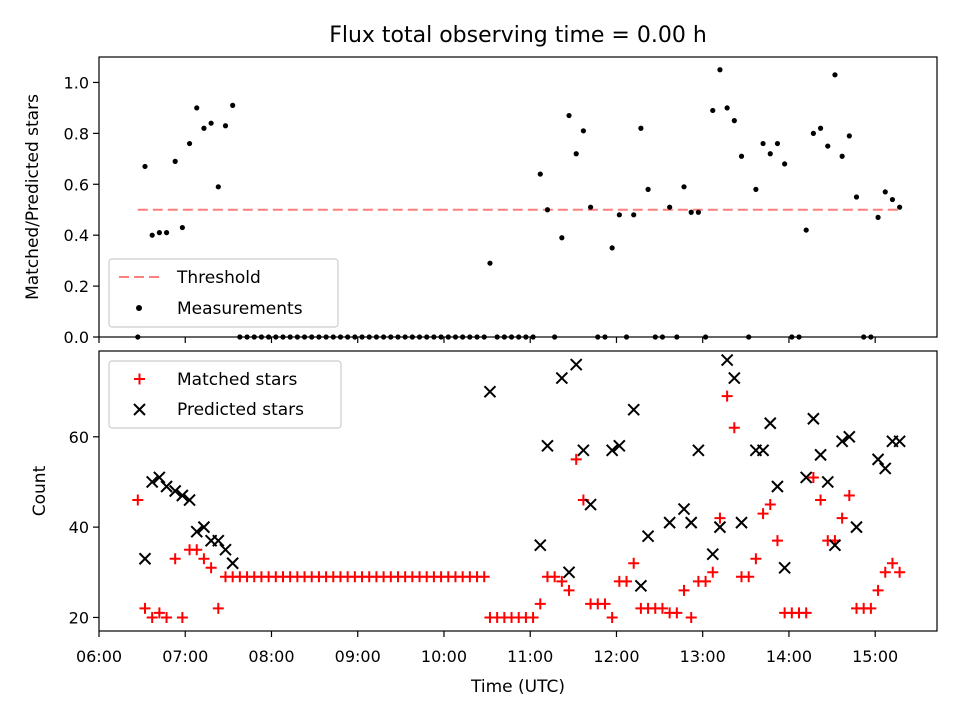 This screenshot has width=960, height=720. I want to click on top-legend: Threshold Measurements, so click(223, 293).